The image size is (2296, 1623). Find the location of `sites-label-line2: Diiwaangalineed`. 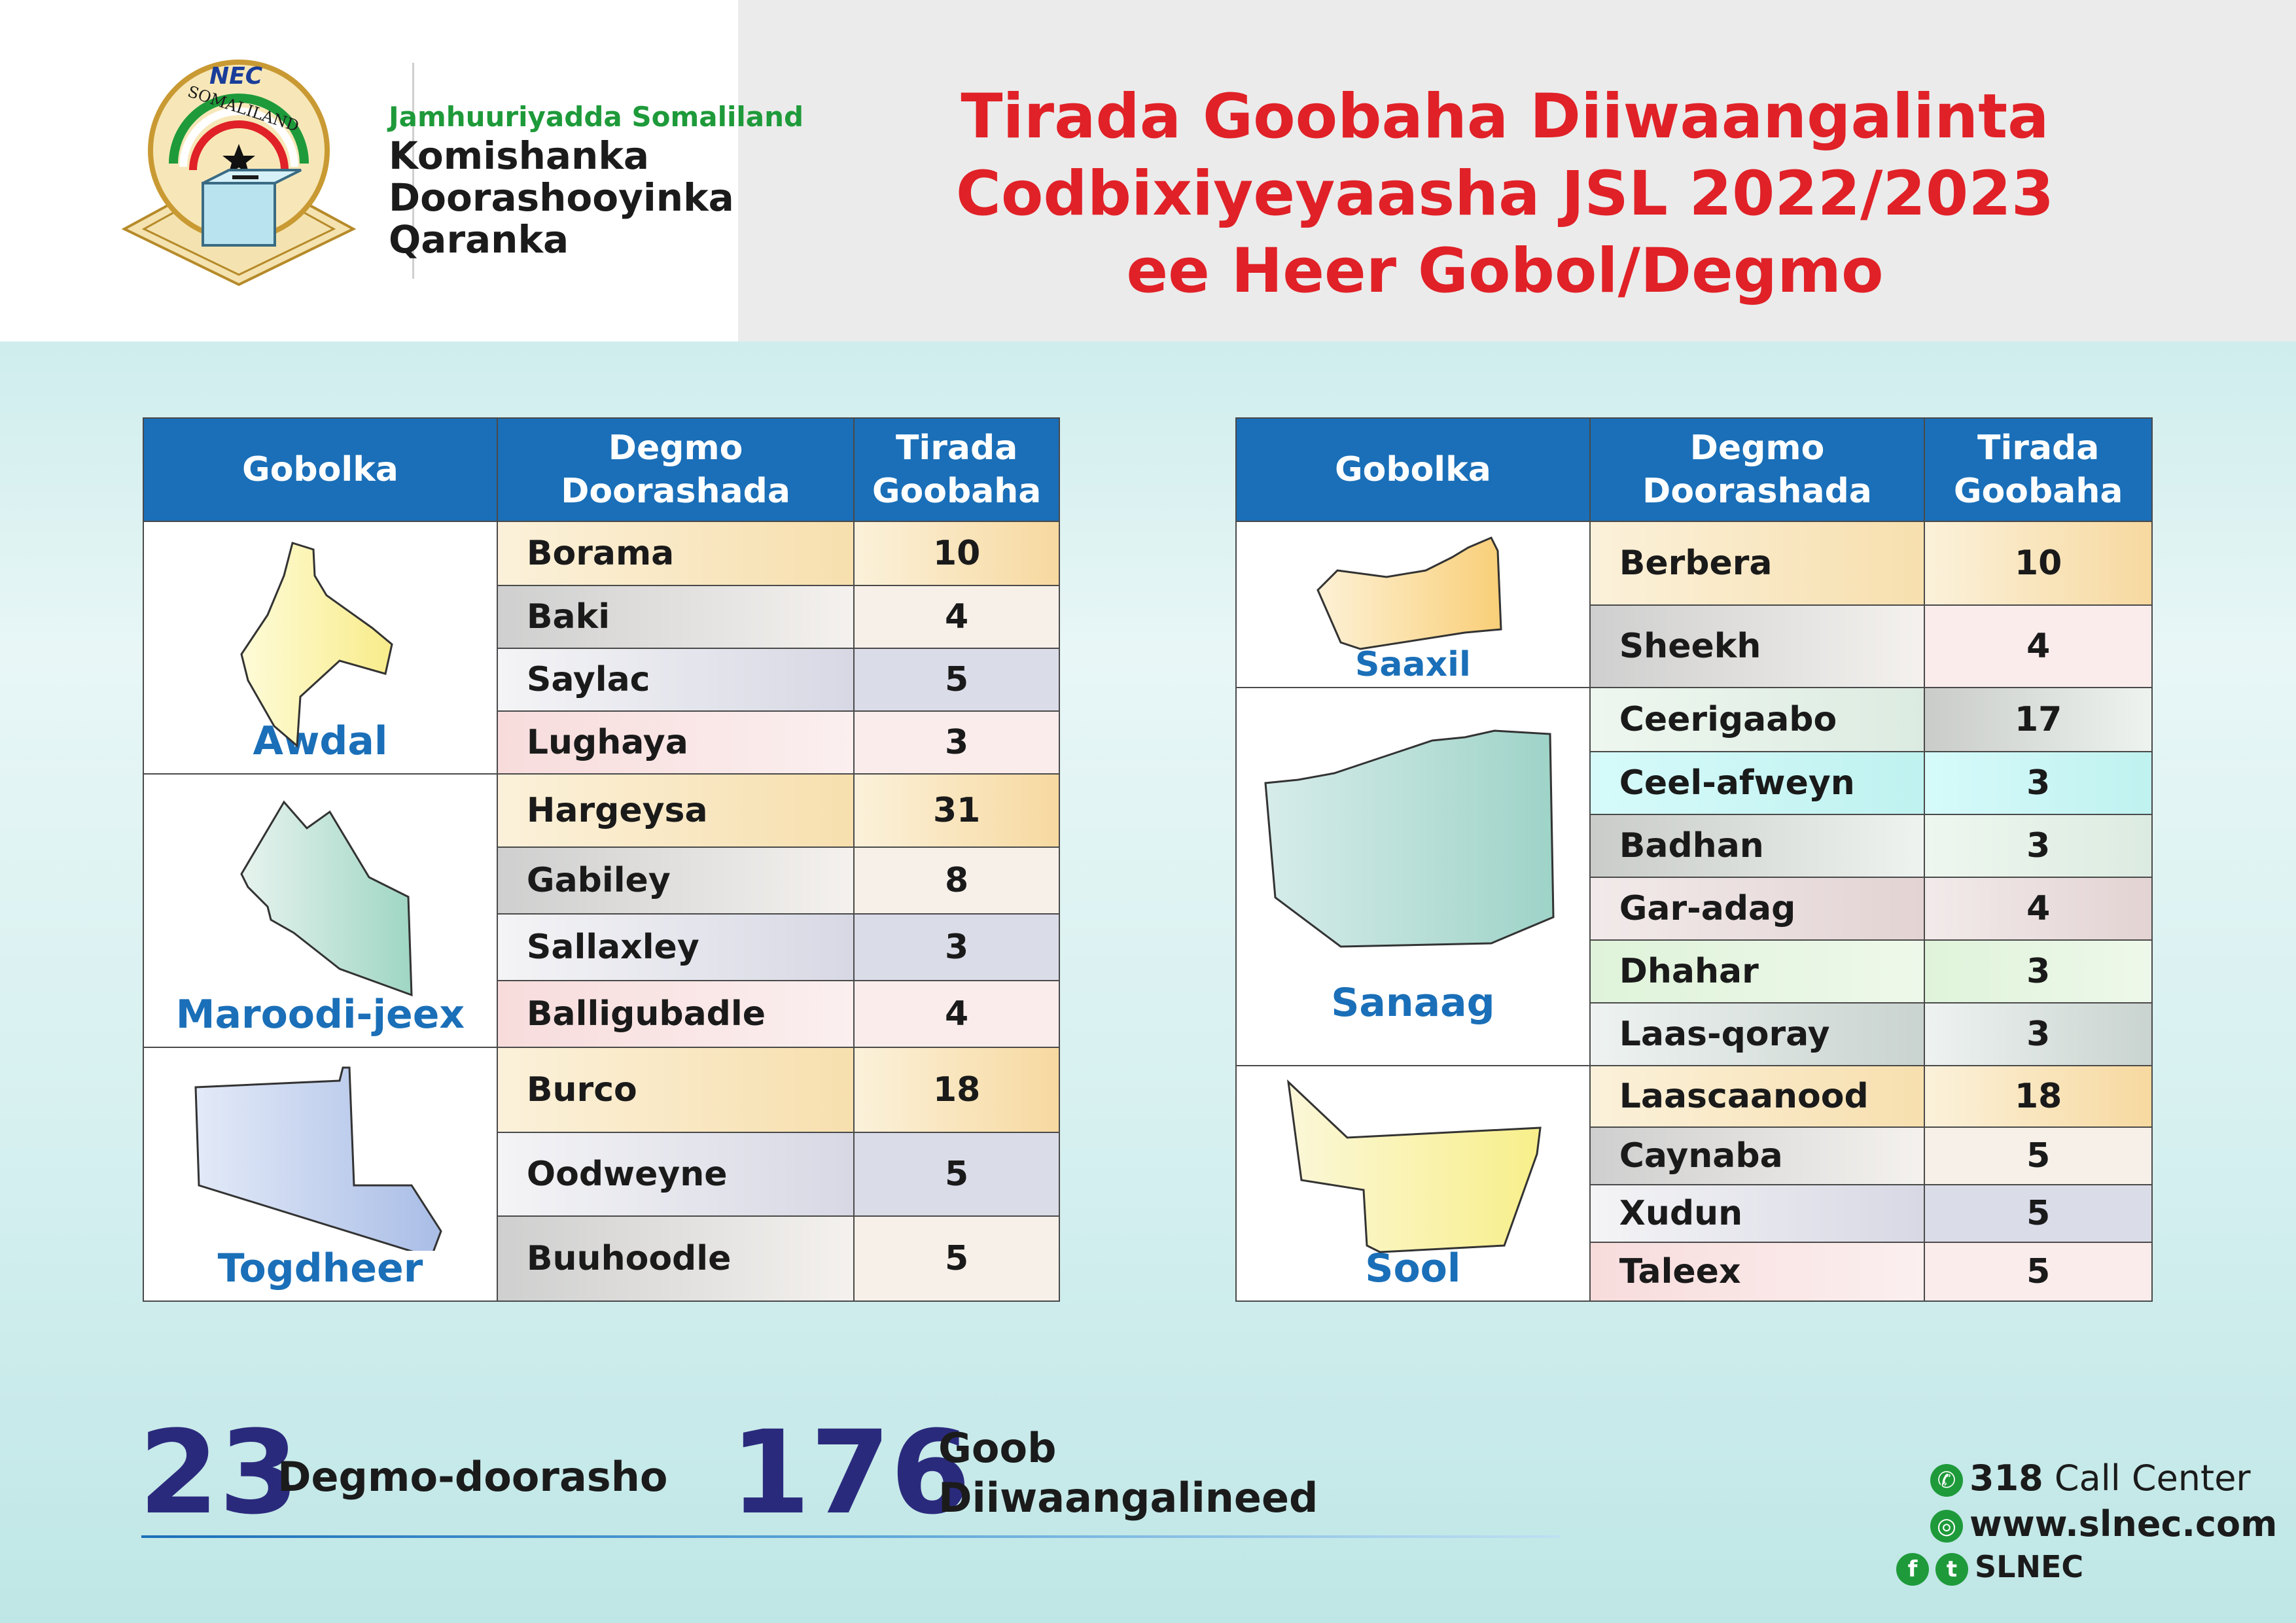

sites-label-line2: Diiwaangalineed is located at coordinates (1128, 1498).